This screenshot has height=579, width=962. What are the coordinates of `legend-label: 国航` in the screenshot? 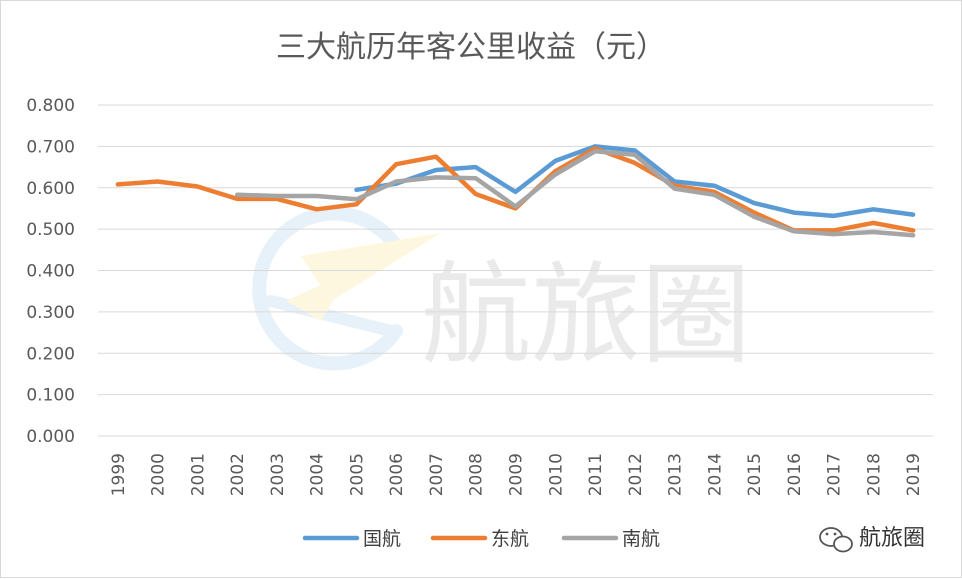 It's located at (382, 539).